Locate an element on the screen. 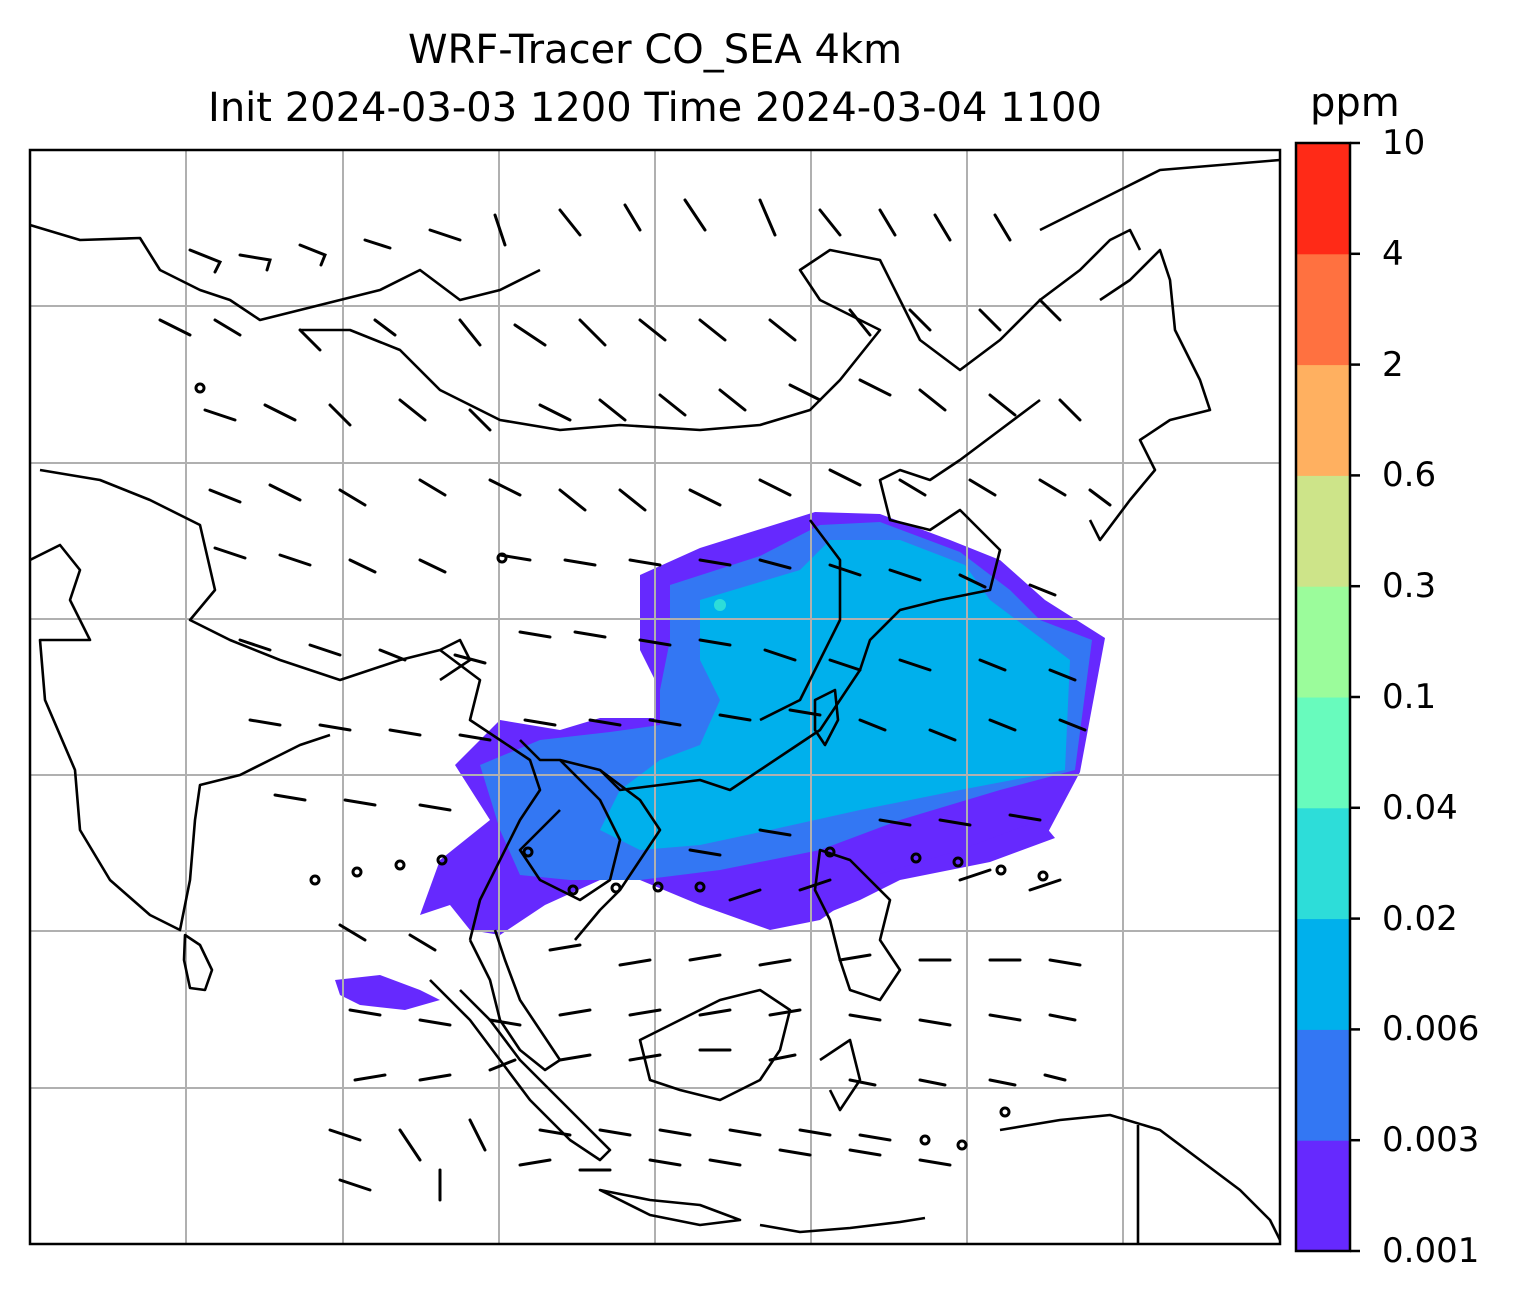 The height and width of the screenshot is (1306, 1528). borneo is located at coordinates (715, 1045).